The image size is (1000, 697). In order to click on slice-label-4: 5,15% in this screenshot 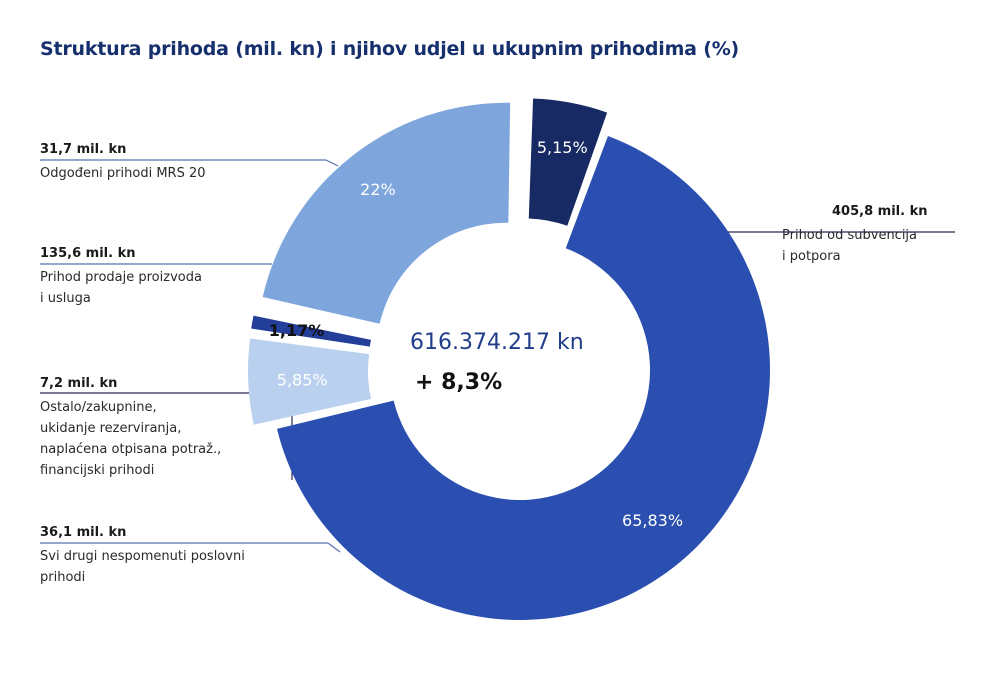, I will do `click(562, 147)`.